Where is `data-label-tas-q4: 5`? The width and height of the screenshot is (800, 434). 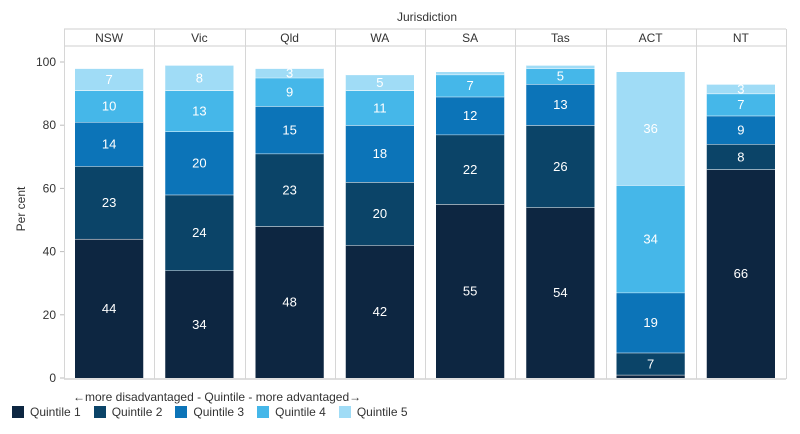
data-label-tas-q4: 5 is located at coordinates (560, 76).